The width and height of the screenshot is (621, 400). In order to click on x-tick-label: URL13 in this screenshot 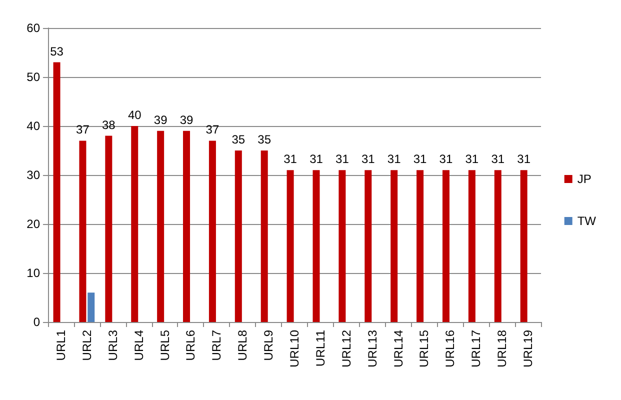, I will do `click(372, 349)`.